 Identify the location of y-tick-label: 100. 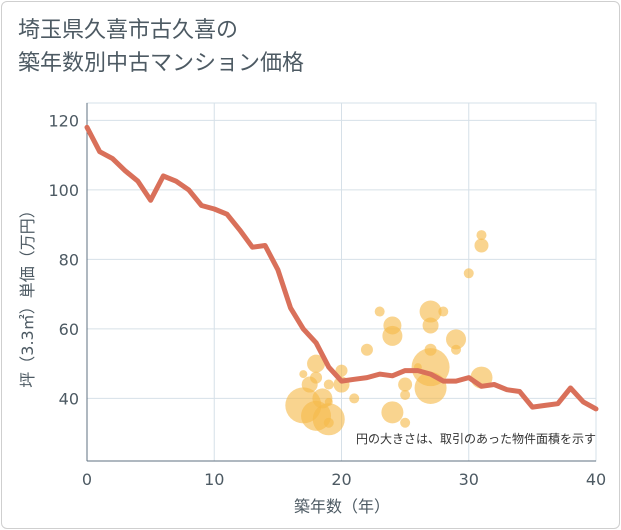
(63, 190).